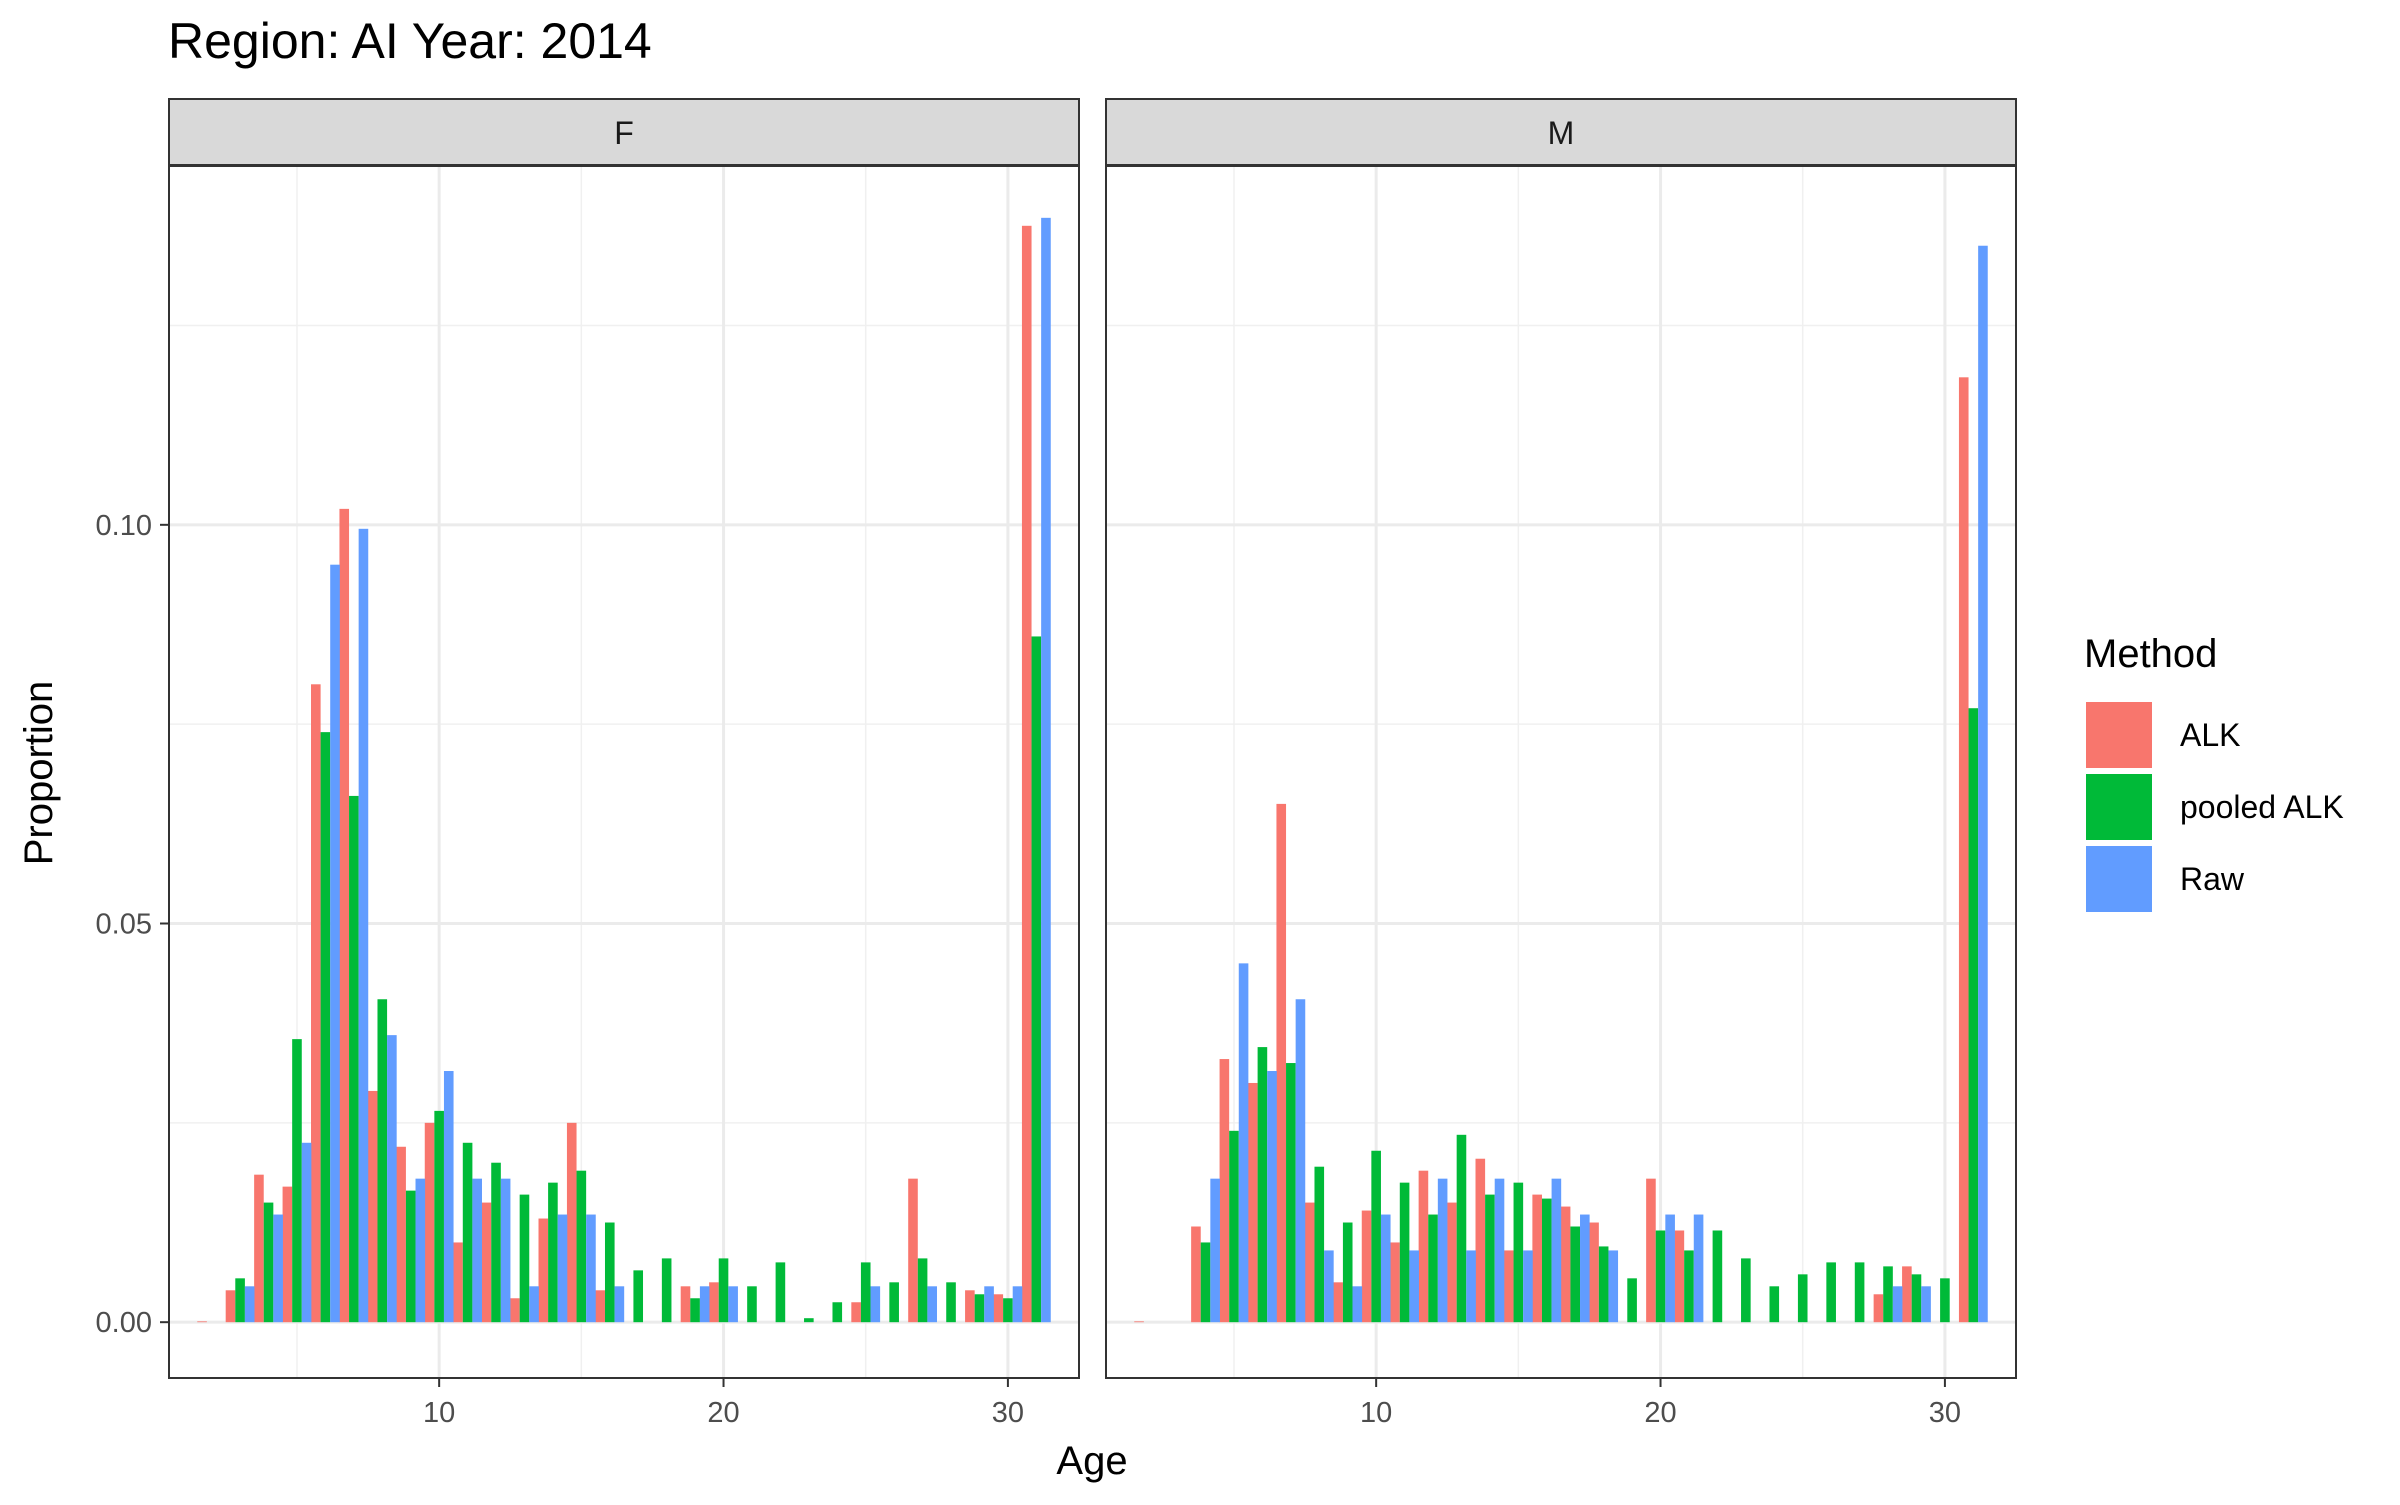 The image size is (2400, 1505). Describe the element at coordinates (2212, 879) in the screenshot. I see `legend-label: Raw` at that location.